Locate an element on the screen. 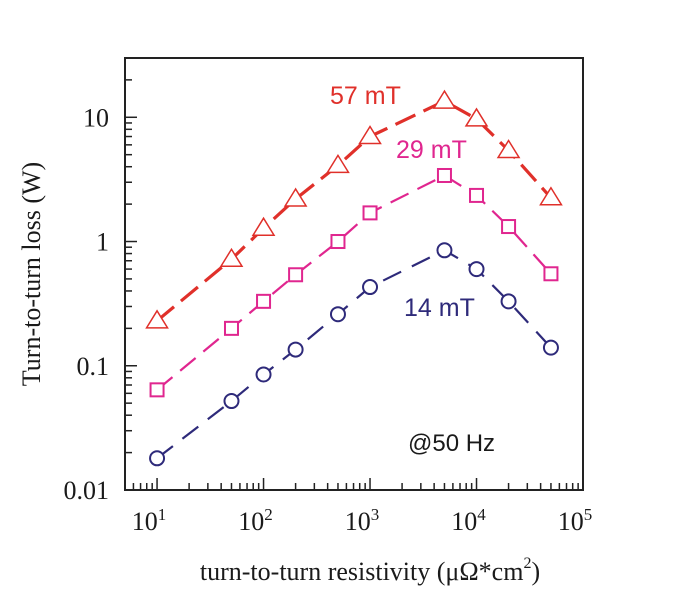 The width and height of the screenshot is (675, 605). y-tick-labels: 0.01 0.1 1 10 is located at coordinates (87, 304).